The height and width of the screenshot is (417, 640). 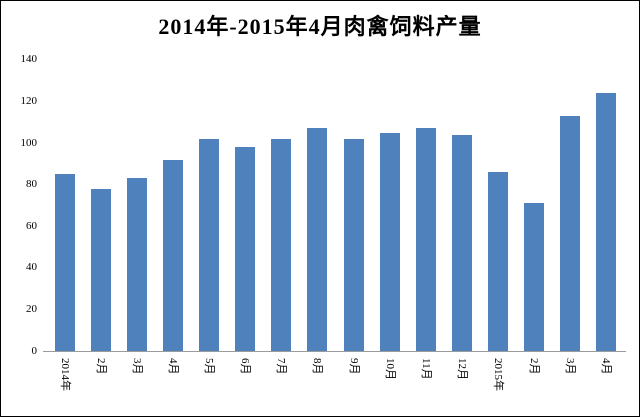 What do you see at coordinates (425, 369) in the screenshot?
I see `x-axis-tick-label: 11月` at bounding box center [425, 369].